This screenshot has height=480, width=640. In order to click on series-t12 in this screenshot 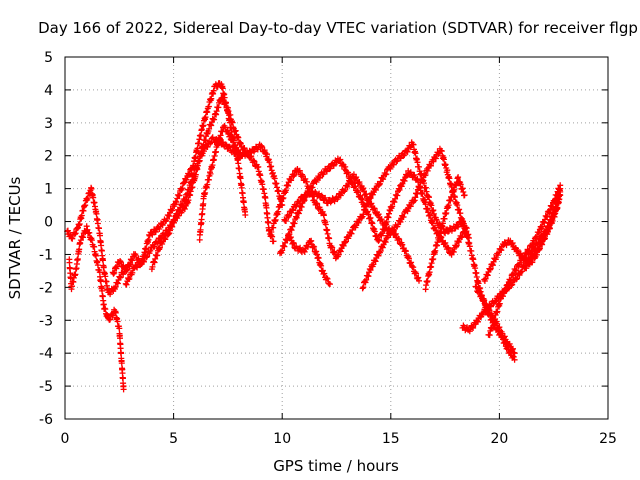, I will do `click(445, 233)`.